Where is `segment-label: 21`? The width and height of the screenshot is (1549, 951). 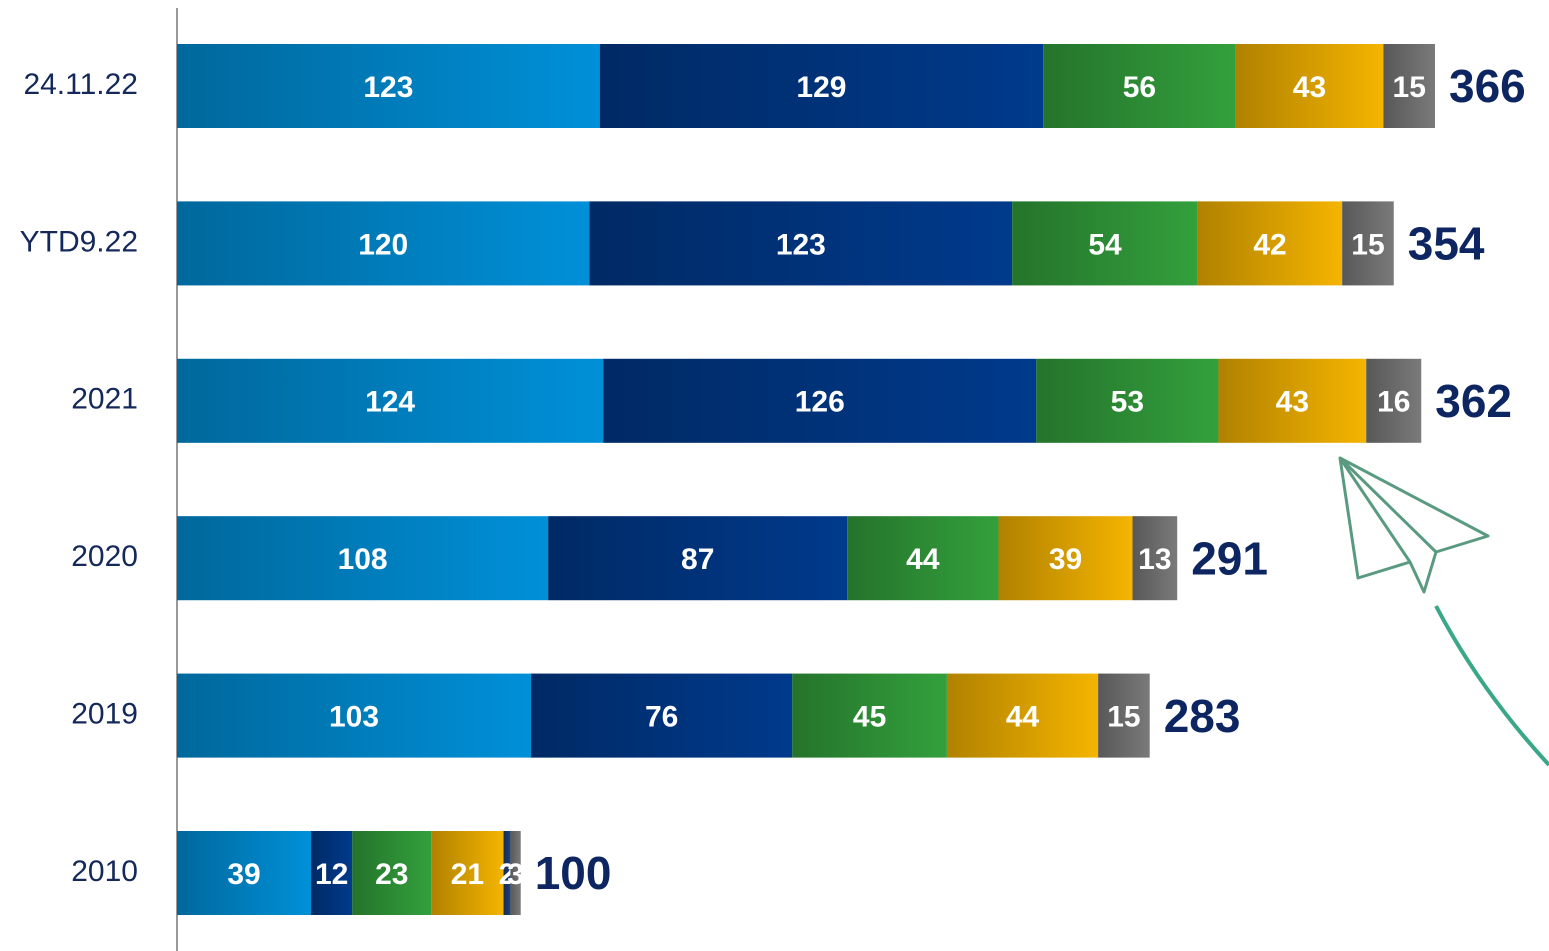 segment-label: 21 is located at coordinates (467, 874).